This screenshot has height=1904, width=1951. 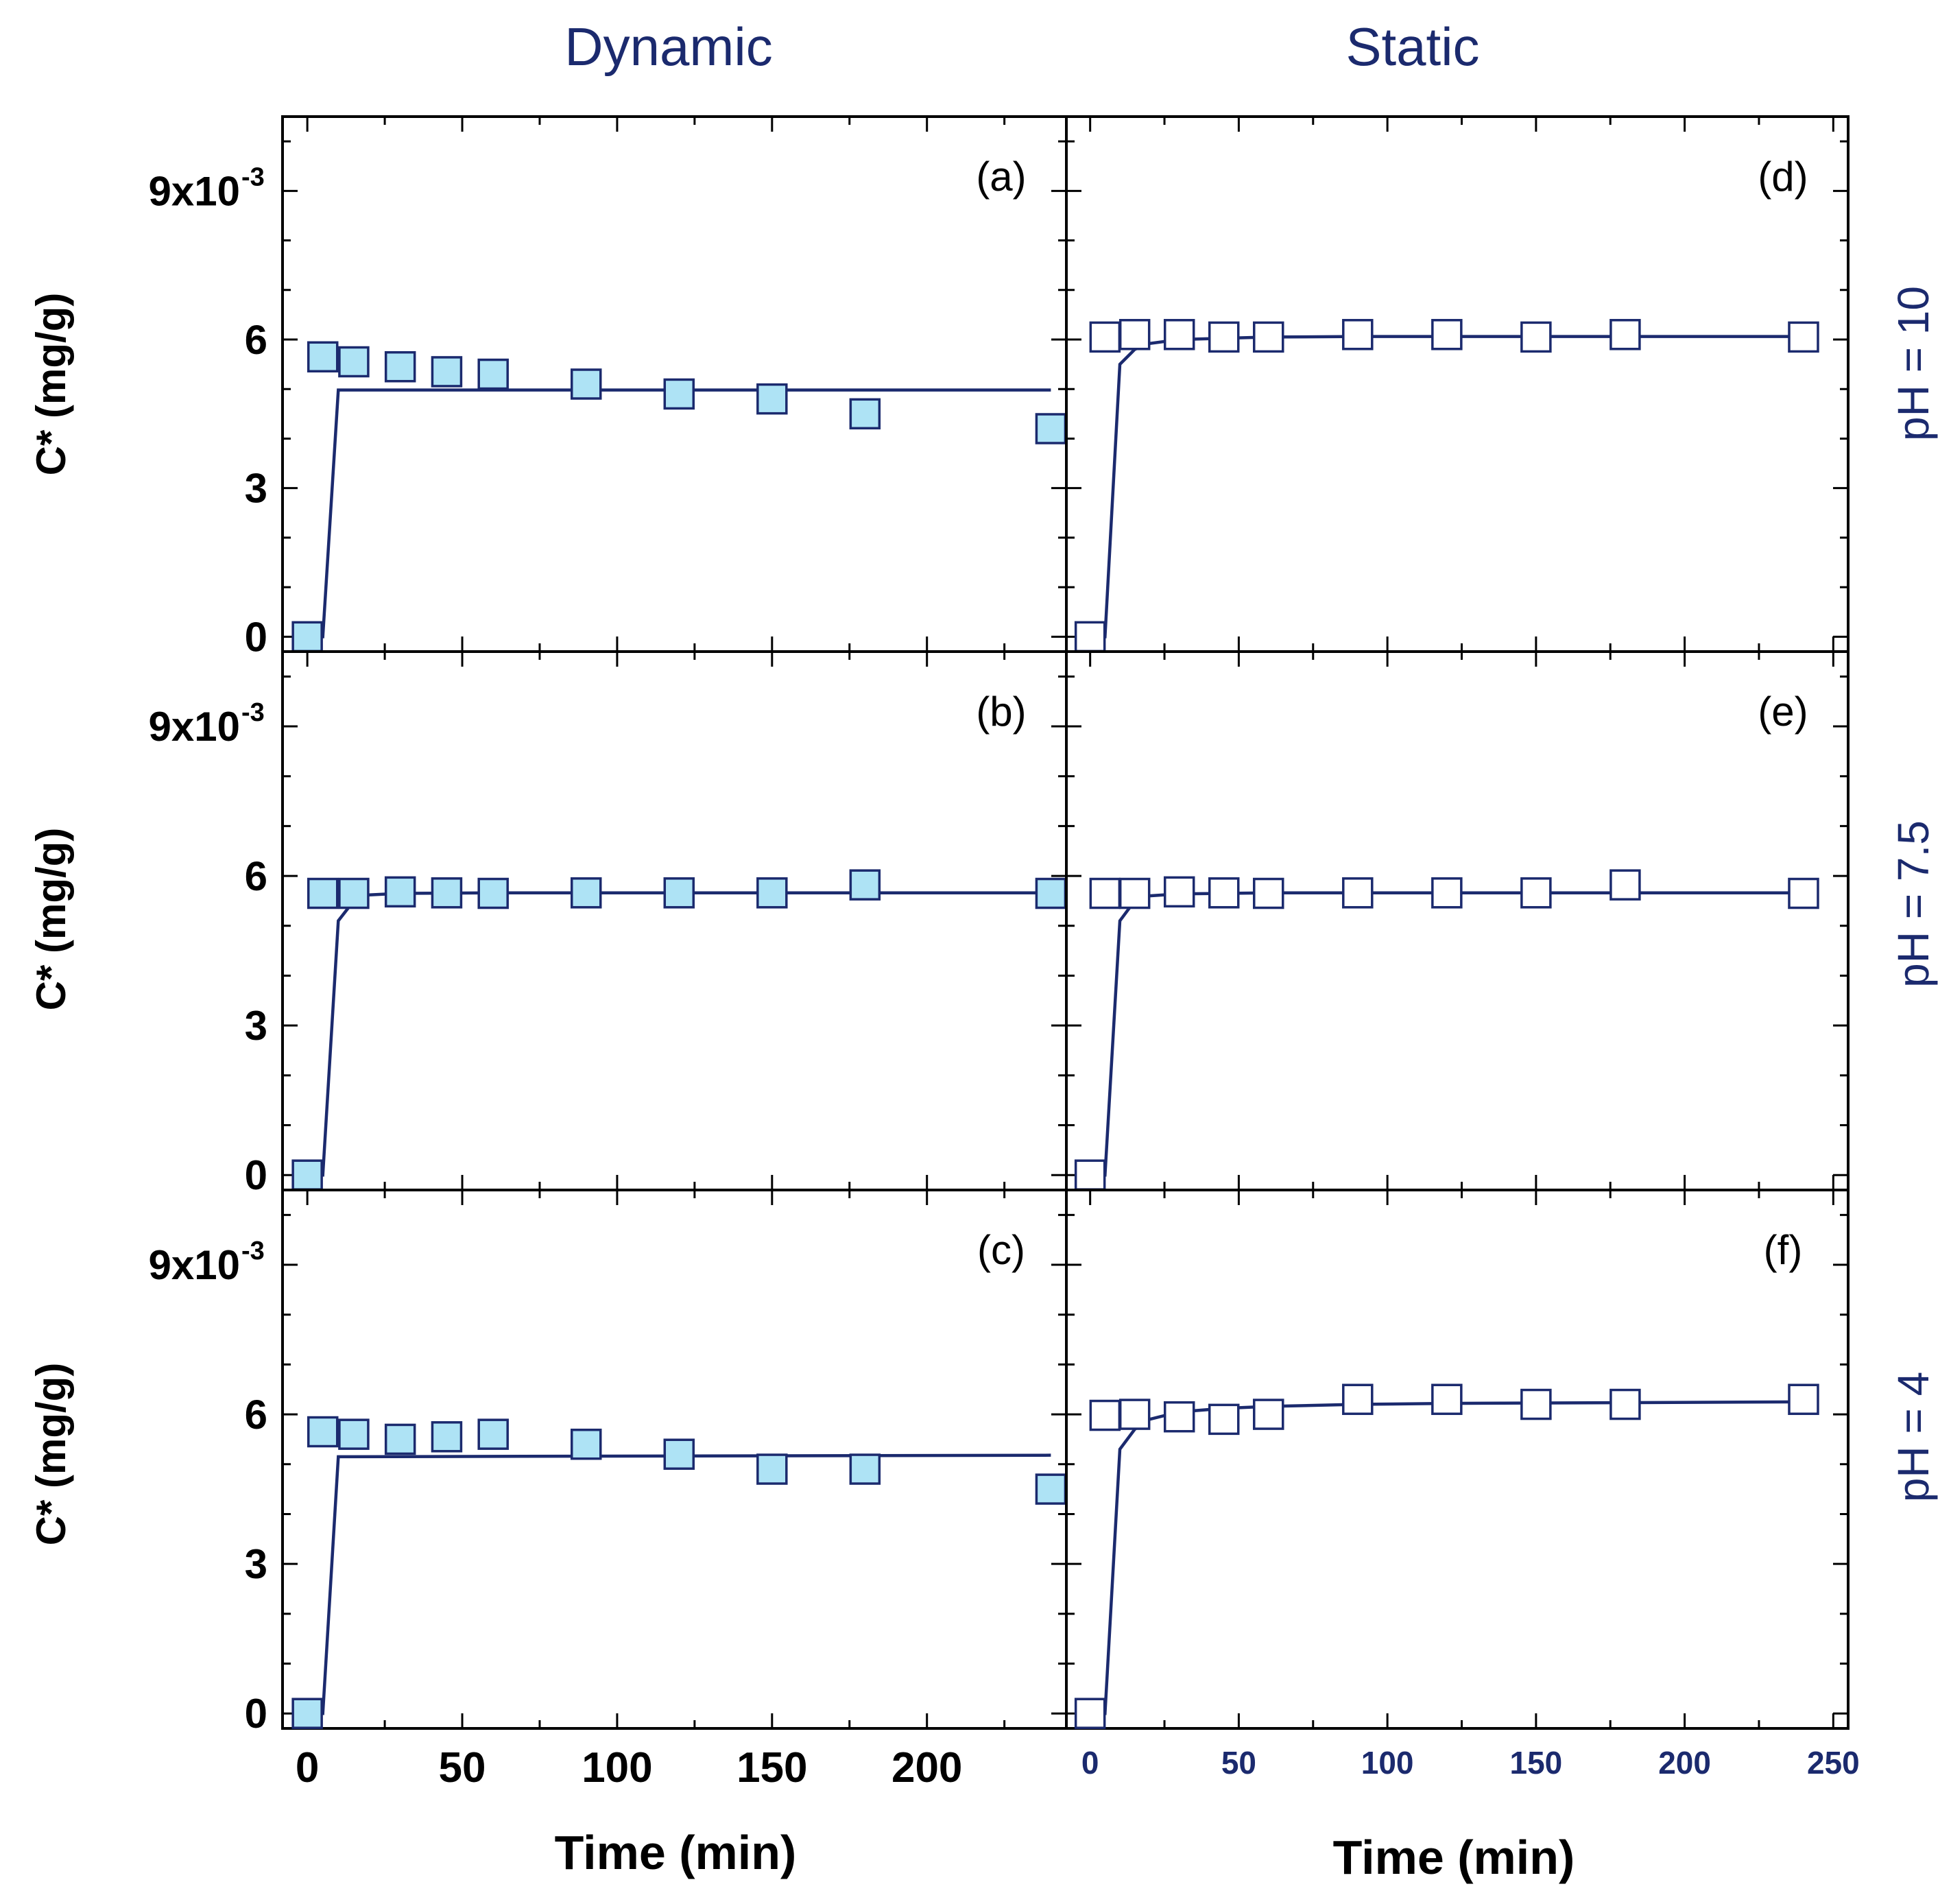 I want to click on panel-label: (a), so click(x=1001, y=177).